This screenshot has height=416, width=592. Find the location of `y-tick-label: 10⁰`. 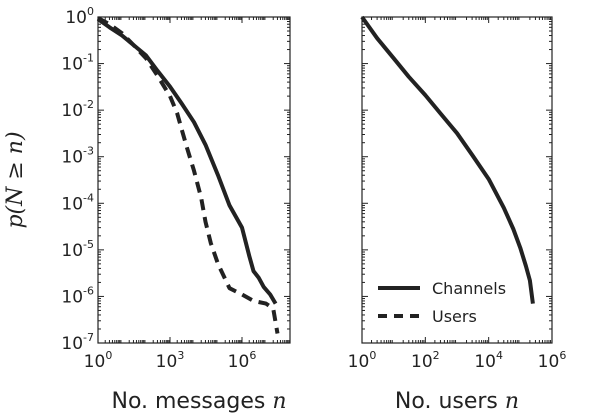

y-tick-label: 10⁰ is located at coordinates (79, 16).